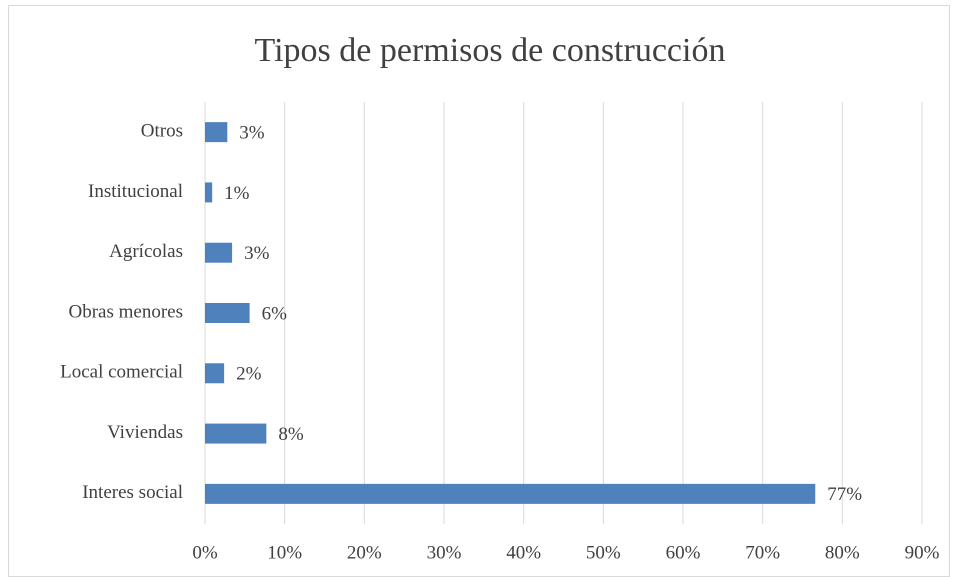 This screenshot has width=956, height=577. Describe the element at coordinates (922, 552) in the screenshot. I see `x-tick-label: 90%` at that location.